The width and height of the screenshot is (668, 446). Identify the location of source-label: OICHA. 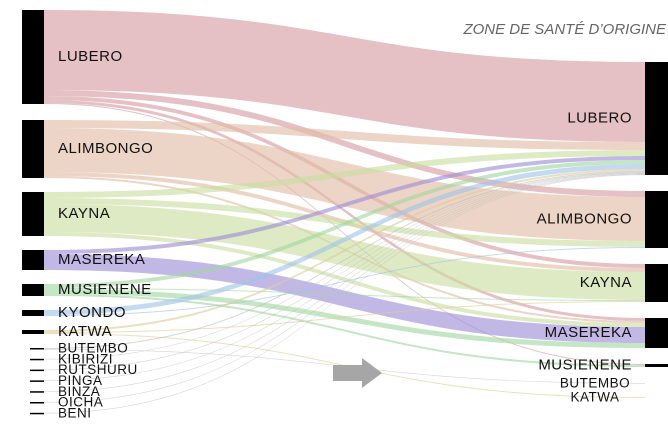
(80, 402).